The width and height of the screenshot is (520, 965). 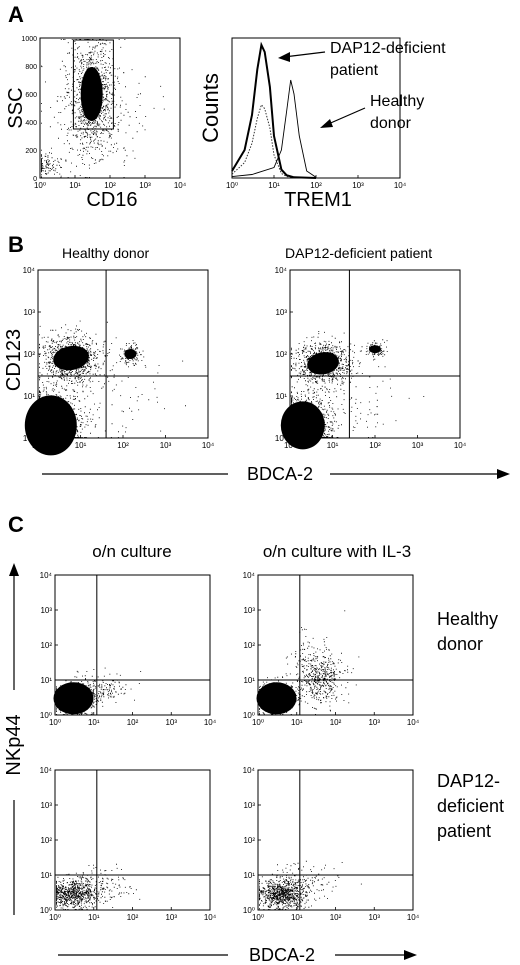 I want to click on y-axis-label: Counts, so click(x=210, y=108).